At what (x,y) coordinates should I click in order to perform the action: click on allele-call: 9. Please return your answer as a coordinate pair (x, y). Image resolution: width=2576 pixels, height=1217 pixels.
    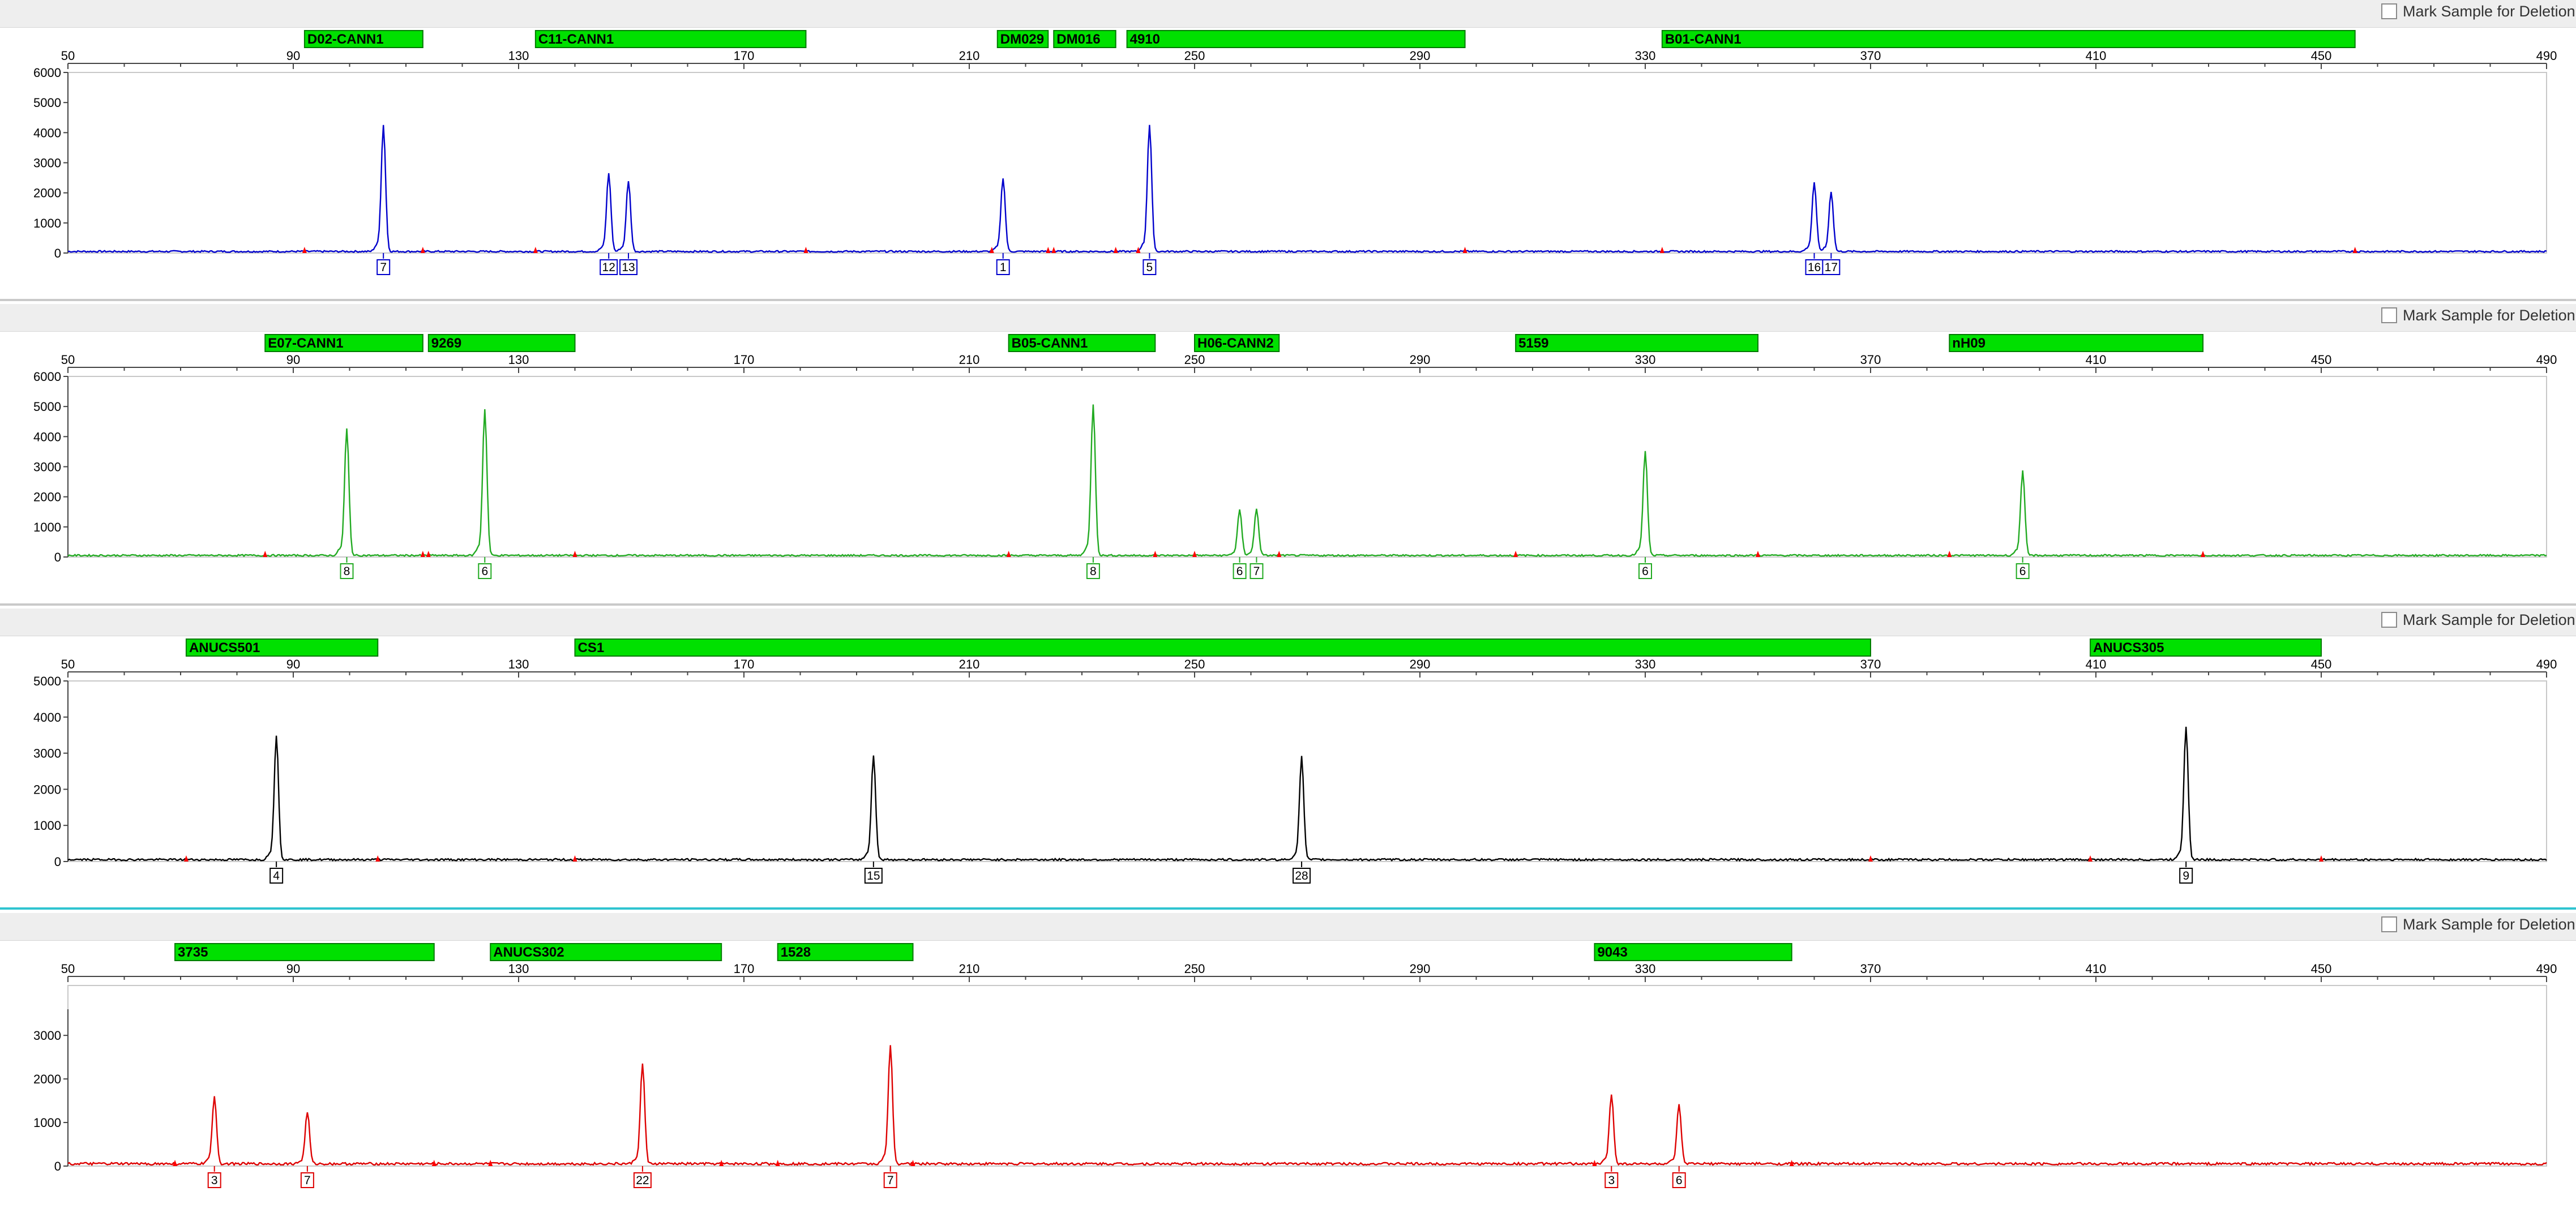
    Looking at the image, I should click on (2186, 876).